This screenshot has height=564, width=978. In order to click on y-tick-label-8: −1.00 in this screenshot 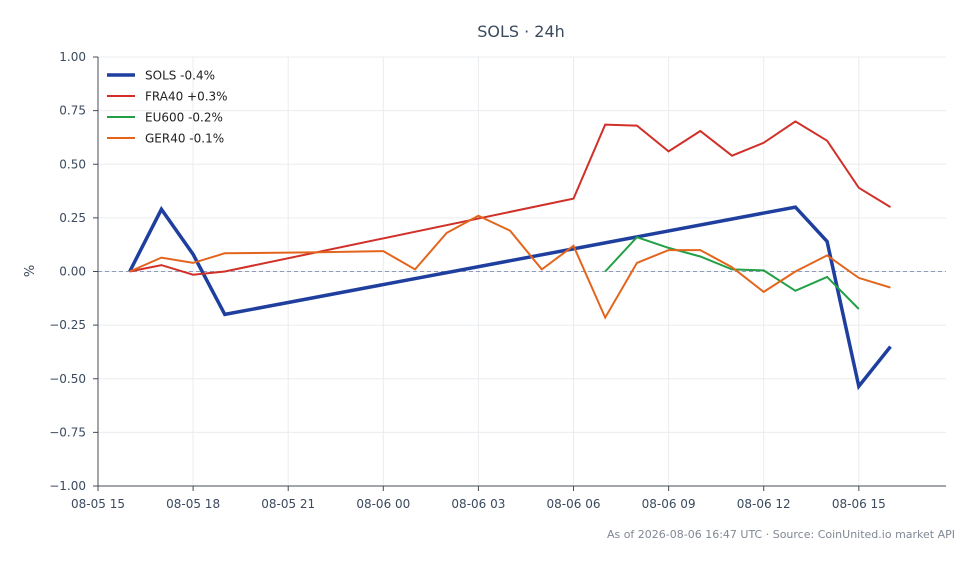, I will do `click(67, 486)`.